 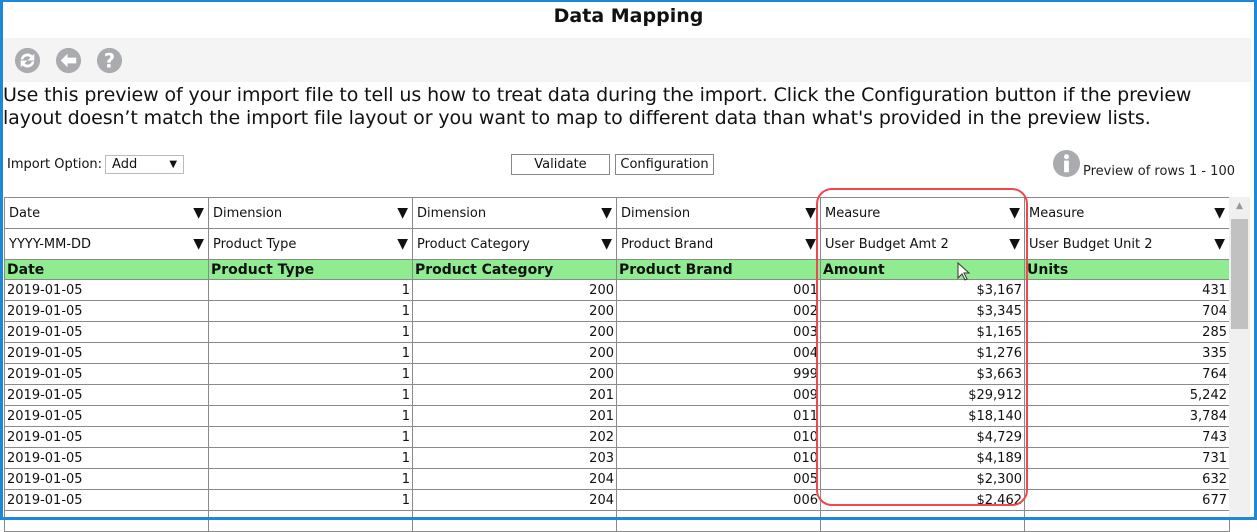 I want to click on table-row: 2019-01-05 1 201 009 $29,912 5,242, so click(x=617, y=395).